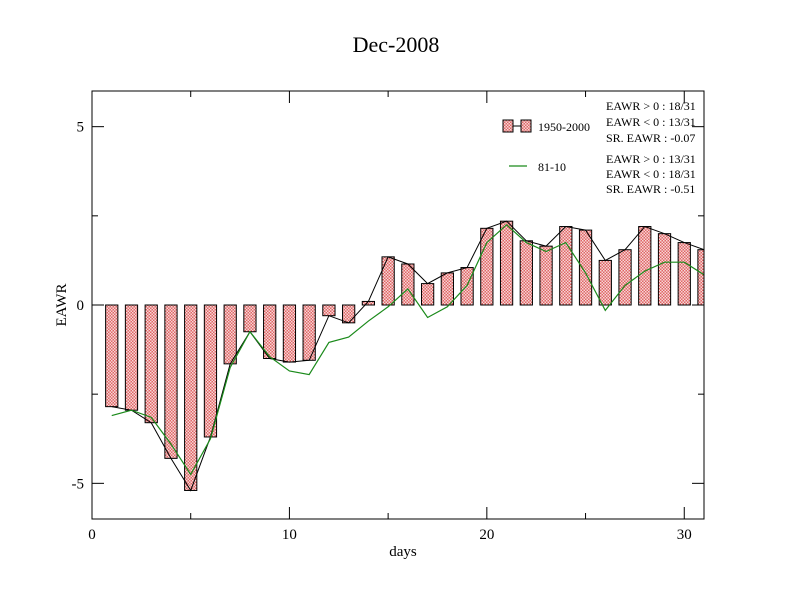 This screenshot has width=792, height=612. Describe the element at coordinates (552, 167) in the screenshot. I see `legend-label-81-10: 81-10` at that location.